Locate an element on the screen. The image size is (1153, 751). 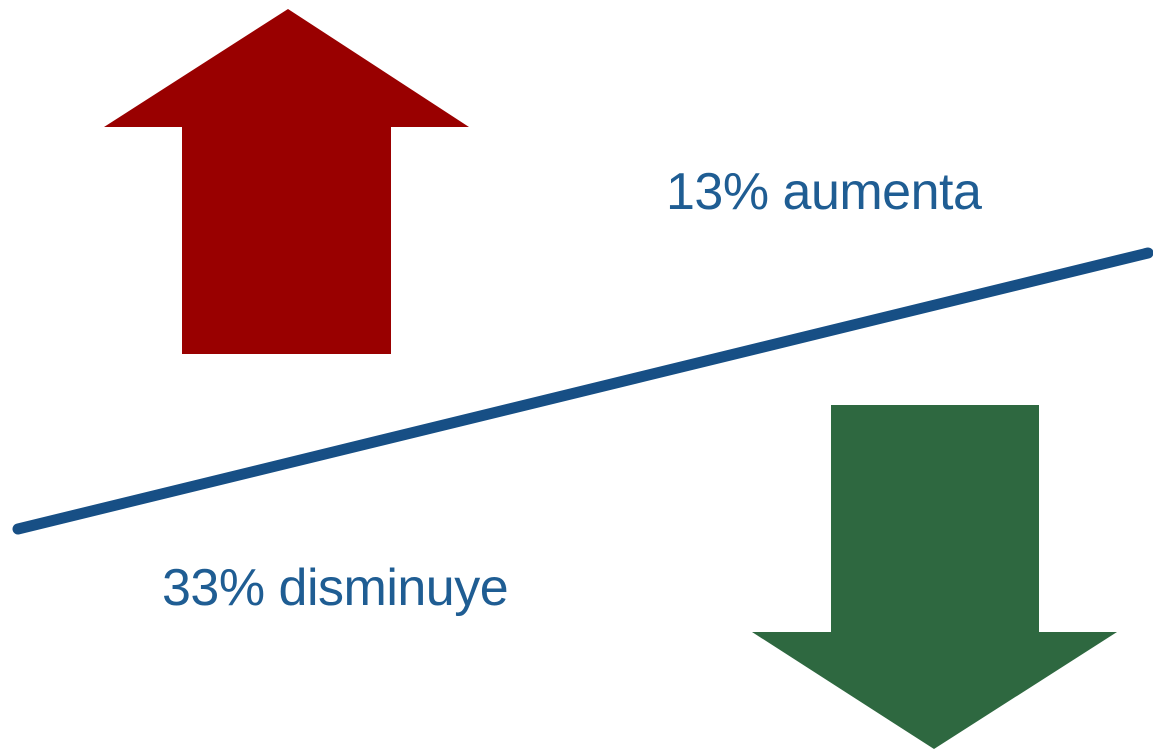
arrow-up-icon is located at coordinates (286, 181).